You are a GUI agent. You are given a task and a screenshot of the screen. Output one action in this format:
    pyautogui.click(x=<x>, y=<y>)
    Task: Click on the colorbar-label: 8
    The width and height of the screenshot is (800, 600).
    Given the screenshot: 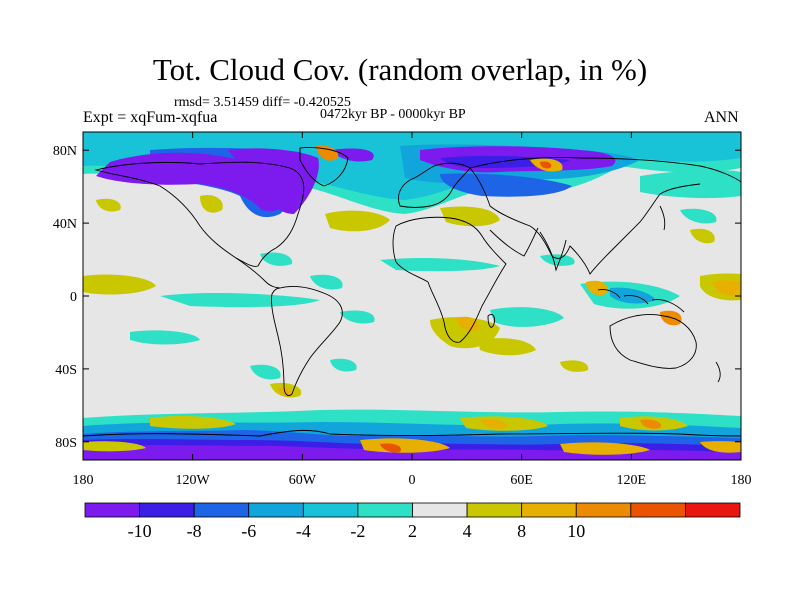 What is the action you would take?
    pyautogui.click(x=521, y=531)
    